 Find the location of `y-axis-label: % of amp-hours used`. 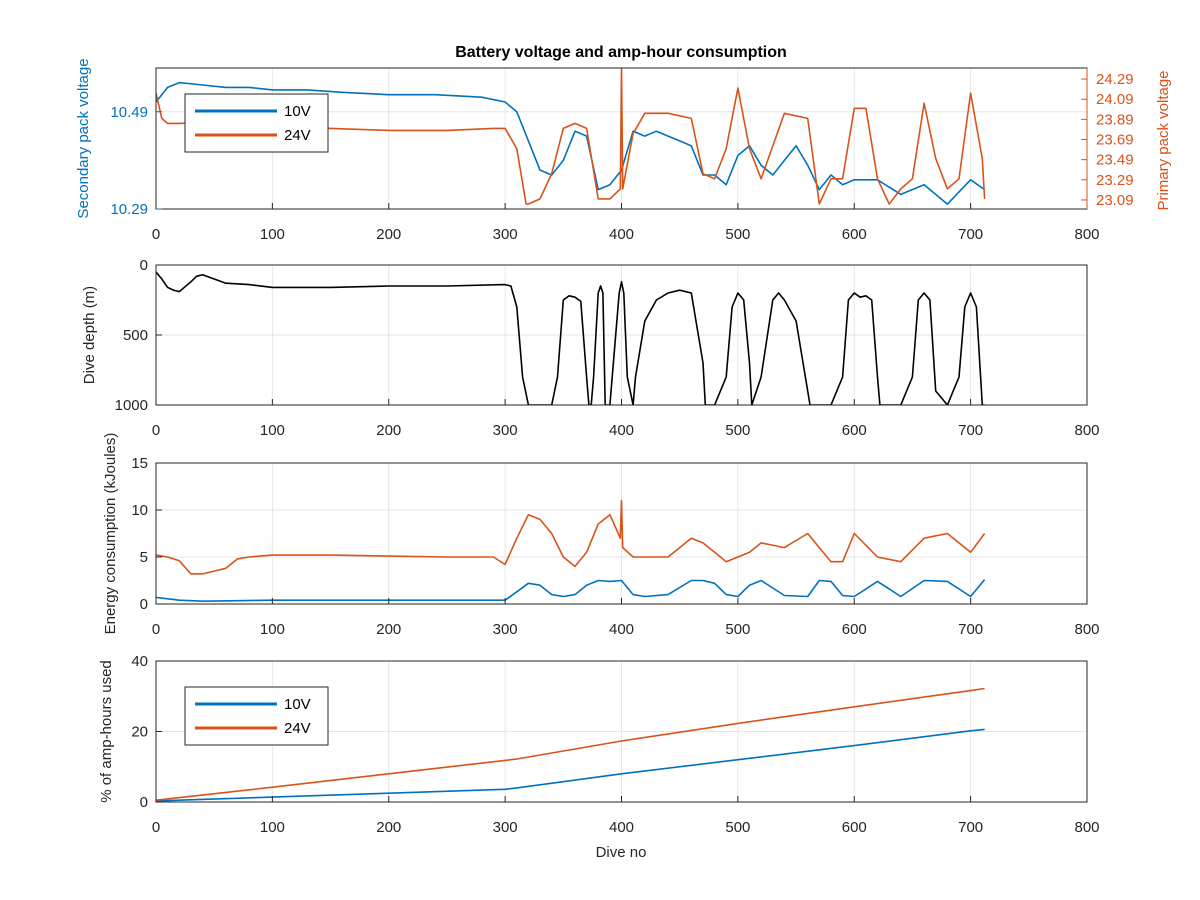

y-axis-label: % of amp-hours used is located at coordinates (106, 731).